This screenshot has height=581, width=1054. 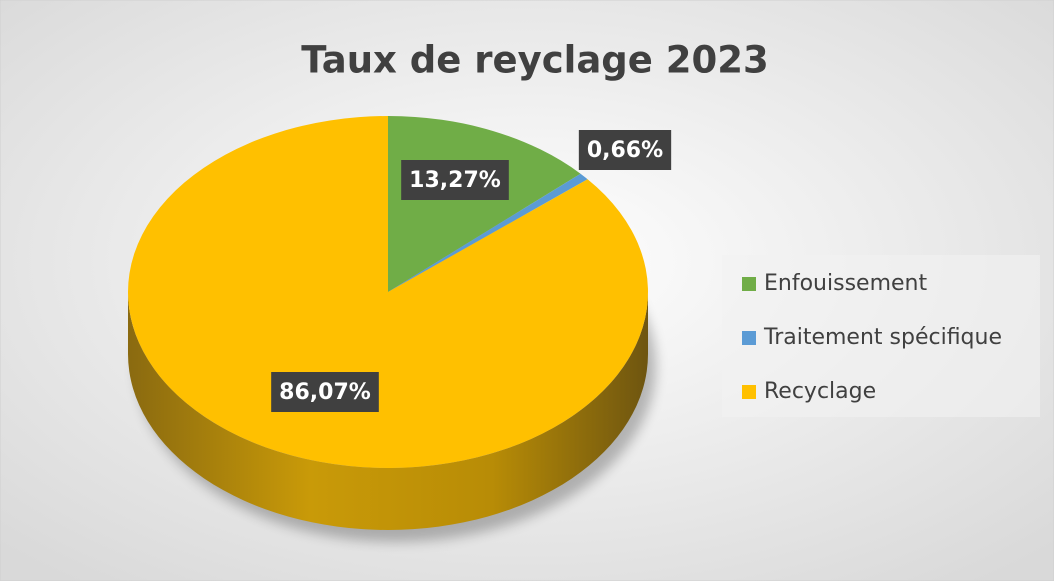 I want to click on pie-slice, so click(x=488, y=232).